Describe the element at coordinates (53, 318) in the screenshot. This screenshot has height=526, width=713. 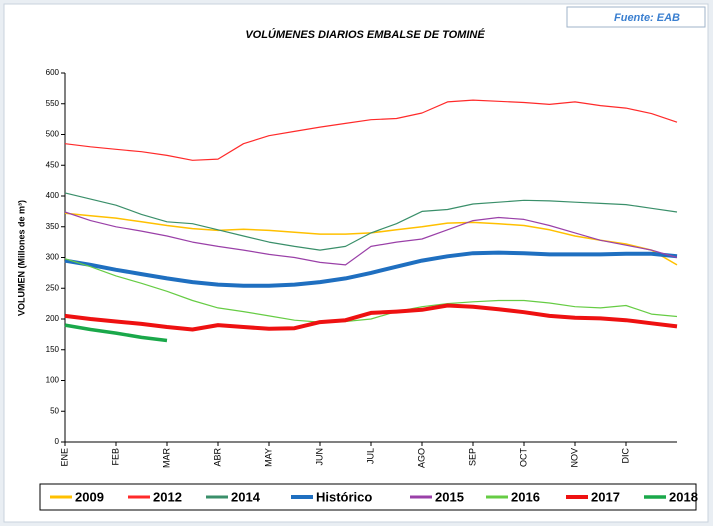
I see `y-tick-label: 200` at that location.